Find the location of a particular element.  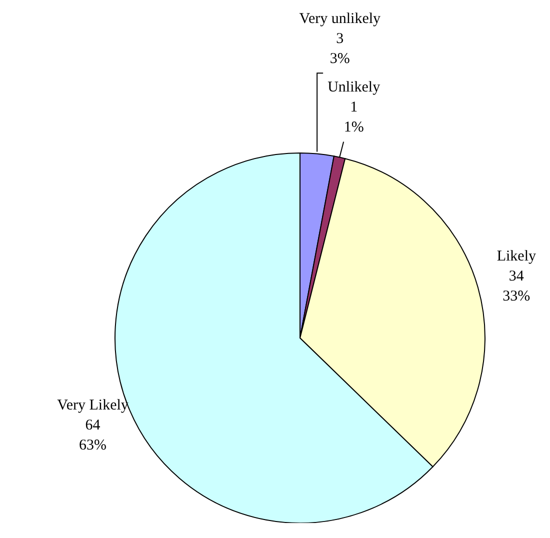

slice-label: Unlikely is located at coordinates (354, 88).